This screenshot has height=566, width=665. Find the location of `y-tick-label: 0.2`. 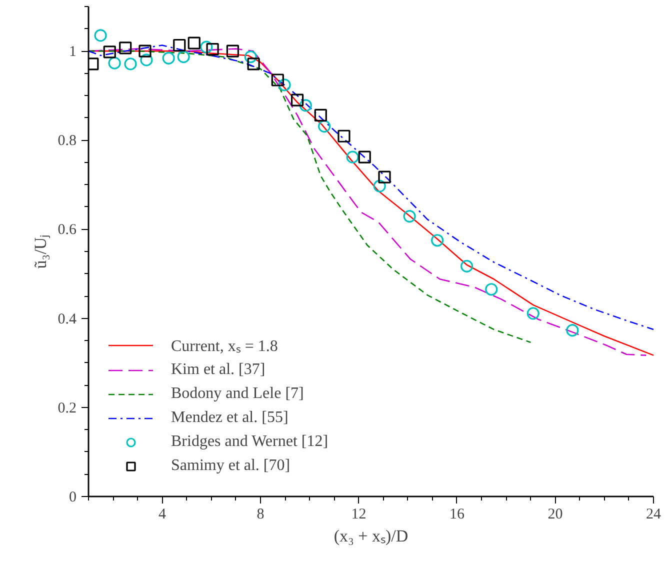

y-tick-label: 0.2 is located at coordinates (67, 408).